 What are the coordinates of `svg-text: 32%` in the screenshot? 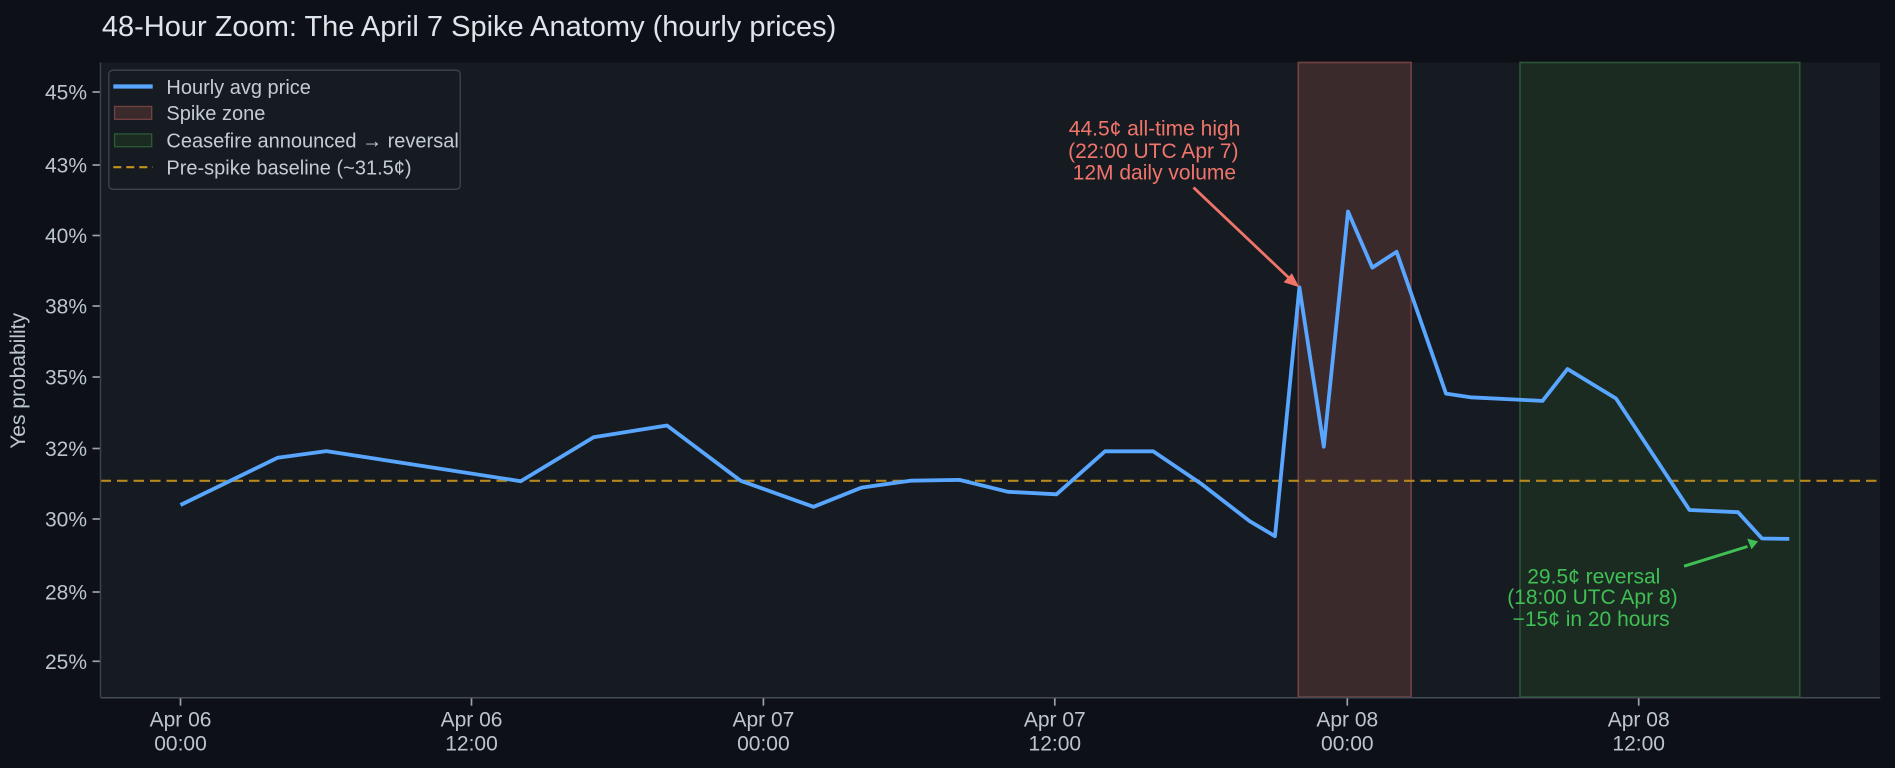 It's located at (66, 449).